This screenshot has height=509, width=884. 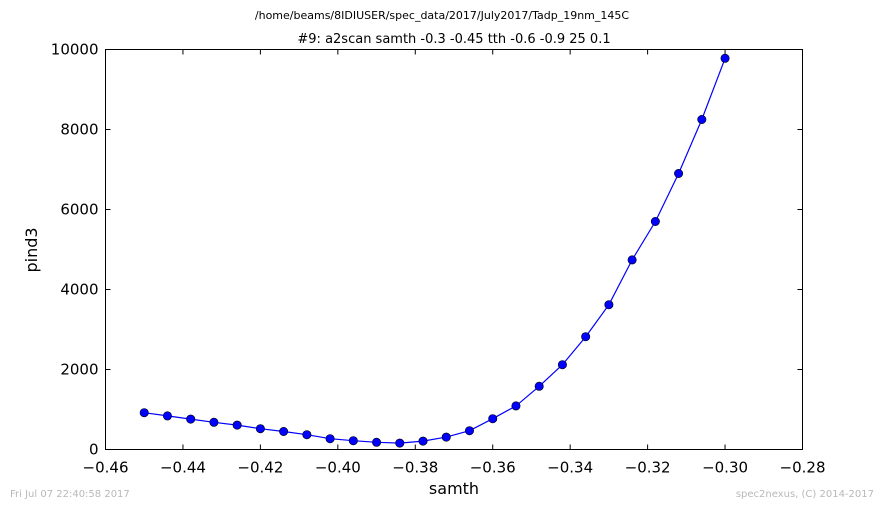 I want to click on x-tick-label: −0.36, so click(x=493, y=468).